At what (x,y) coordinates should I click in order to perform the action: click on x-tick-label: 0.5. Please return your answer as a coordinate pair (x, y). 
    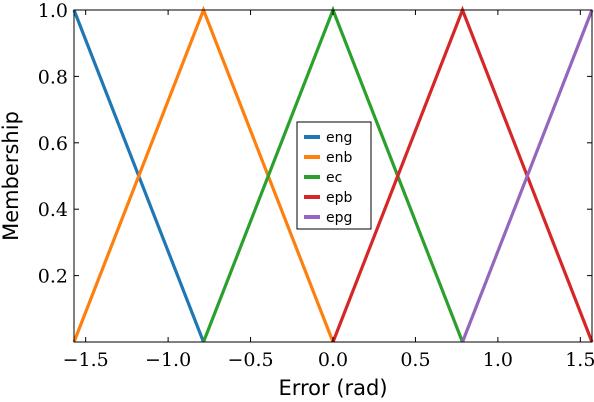
    Looking at the image, I should click on (415, 360).